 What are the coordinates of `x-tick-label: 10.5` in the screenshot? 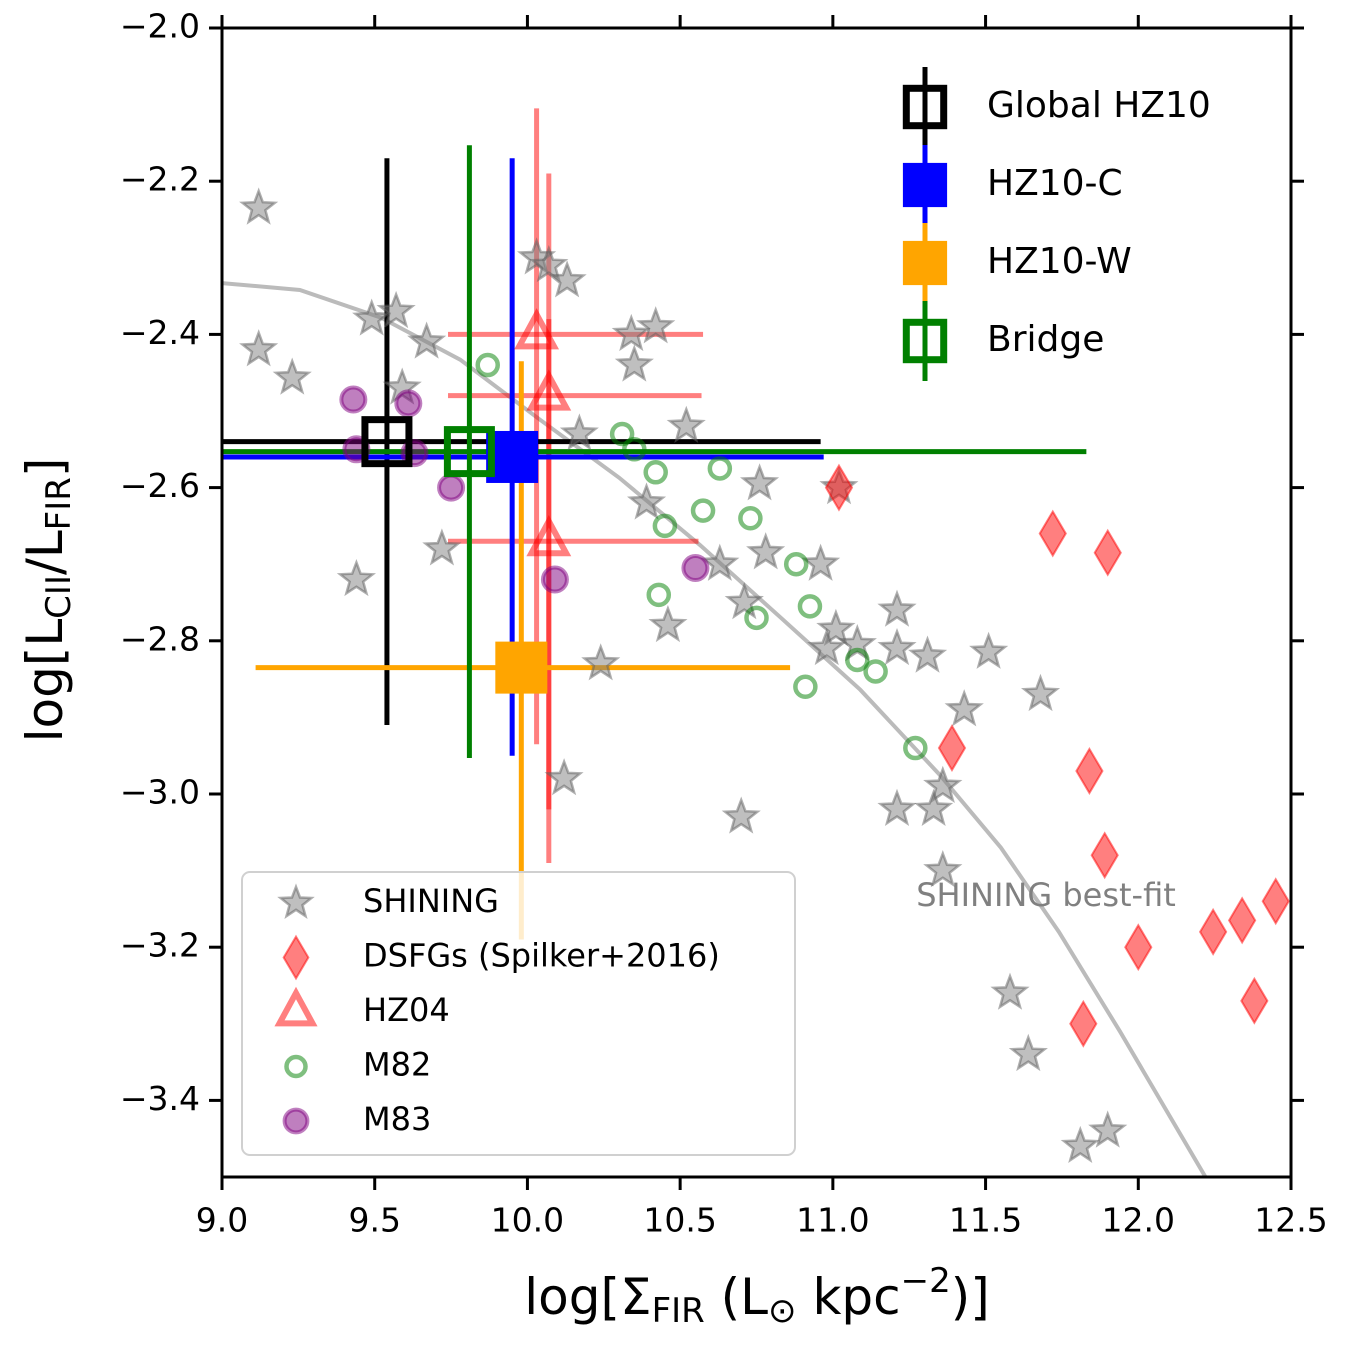 It's located at (679, 1220).